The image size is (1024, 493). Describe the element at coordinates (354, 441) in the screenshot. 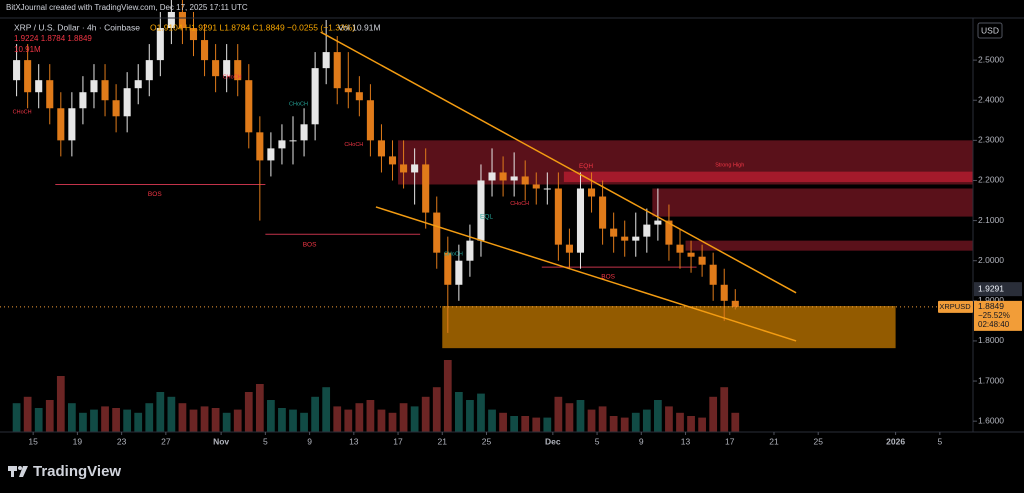

I see `x-tick-label: 13` at that location.